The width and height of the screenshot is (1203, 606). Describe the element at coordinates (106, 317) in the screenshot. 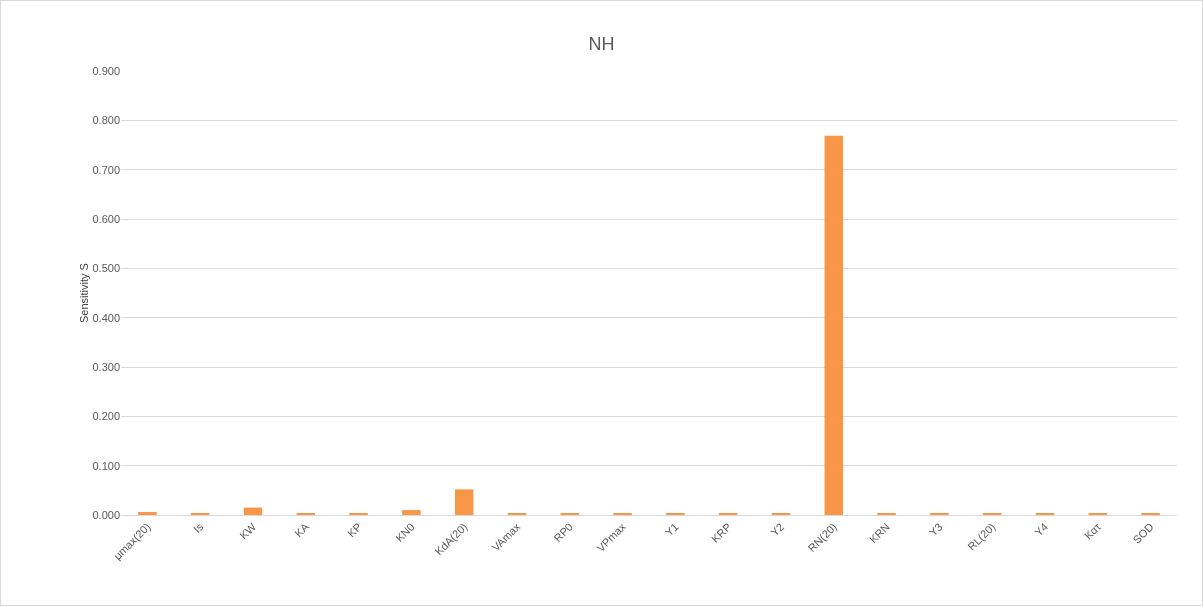

I see `y-tick-label: 0.400` at that location.